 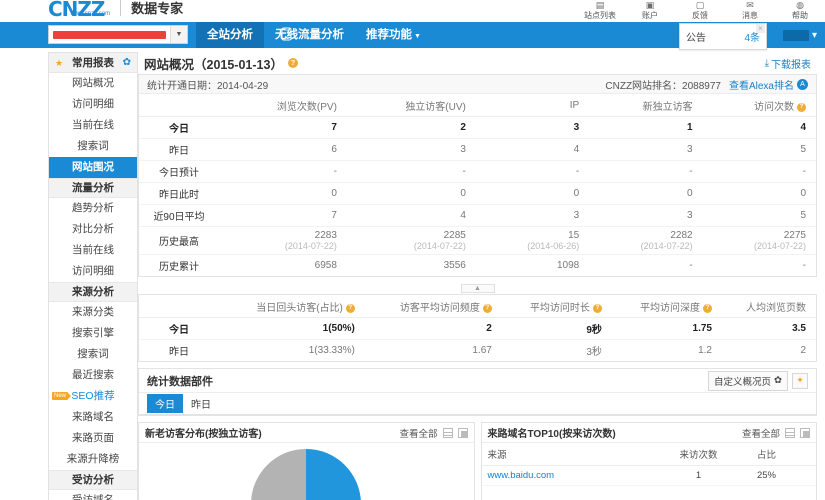 What do you see at coordinates (179, 149) in the screenshot?
I see `row-label: 昨日` at bounding box center [179, 149].